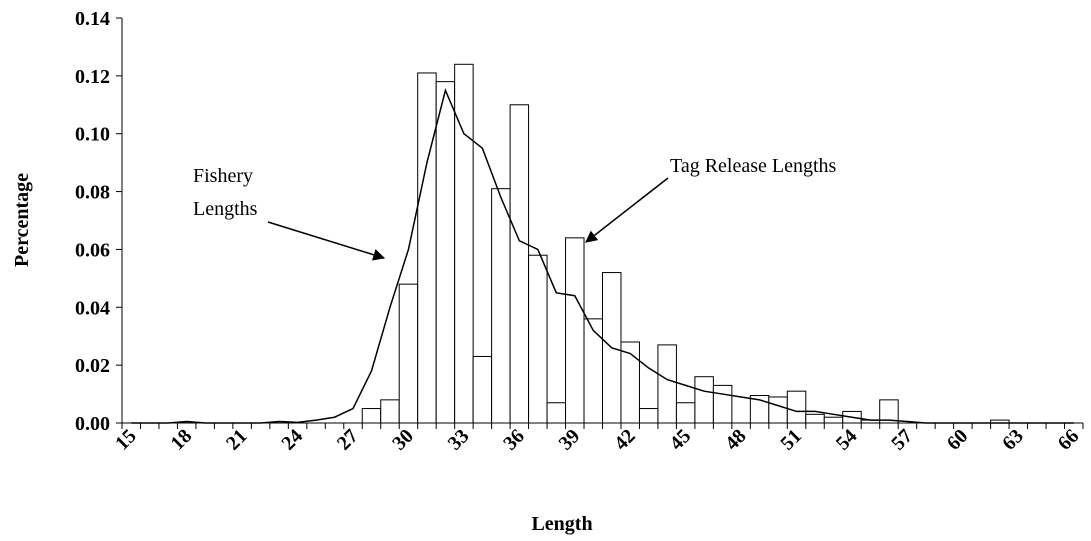  Describe the element at coordinates (223, 176) in the screenshot. I see `annotation: Fishery` at that location.